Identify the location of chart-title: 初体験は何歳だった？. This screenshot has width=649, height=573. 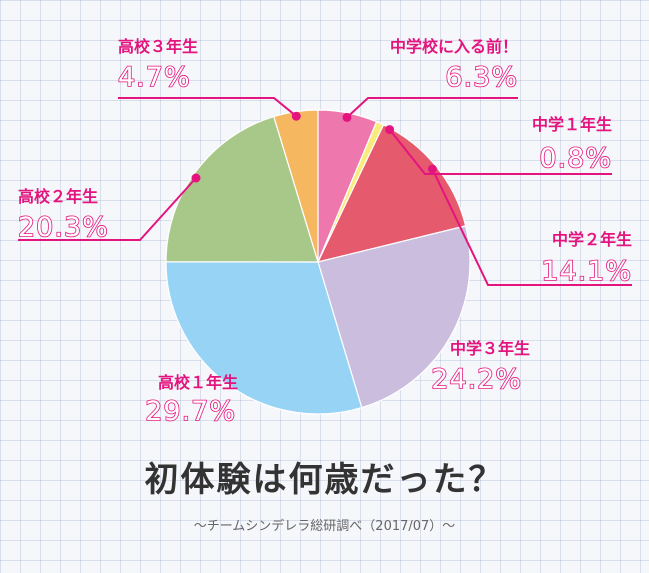
(324, 480).